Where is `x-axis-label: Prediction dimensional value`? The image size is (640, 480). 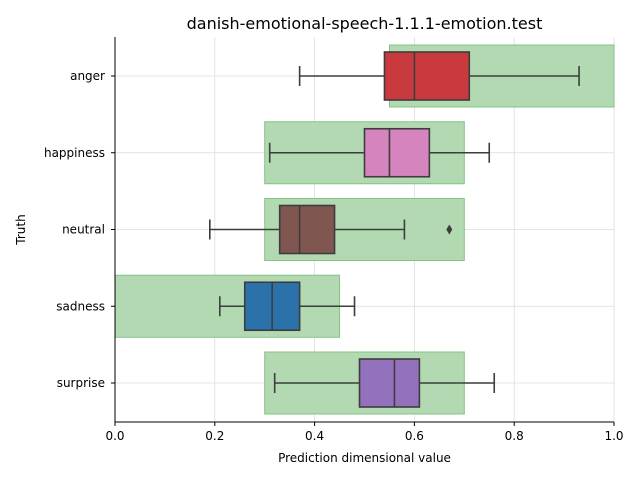
x-axis-label: Prediction dimensional value is located at coordinates (364, 458).